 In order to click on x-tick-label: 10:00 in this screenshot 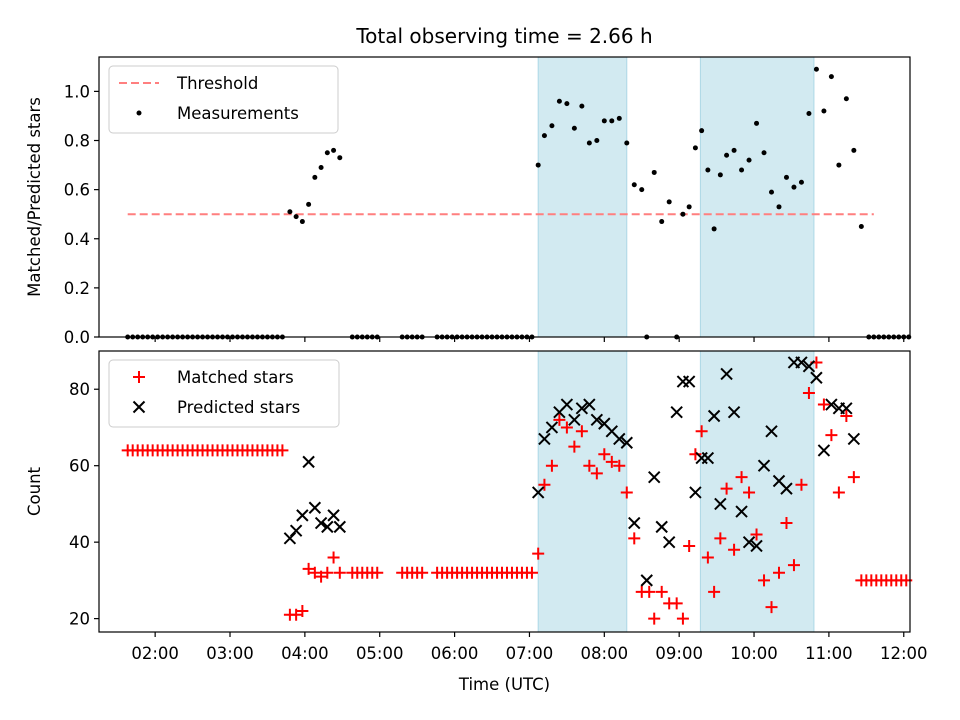, I will do `click(754, 653)`.